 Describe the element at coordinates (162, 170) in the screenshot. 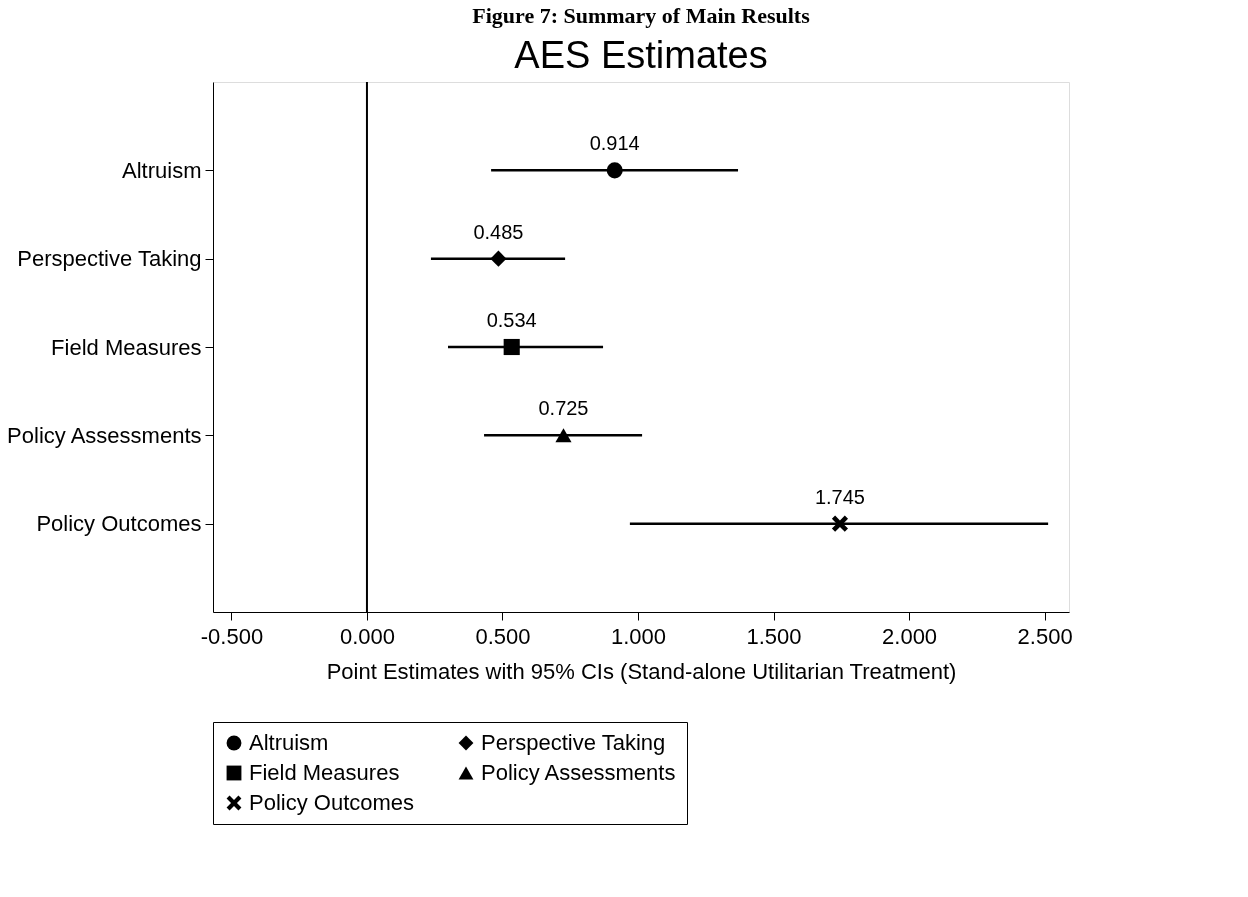

I see `y-tick-label: Altruism` at that location.